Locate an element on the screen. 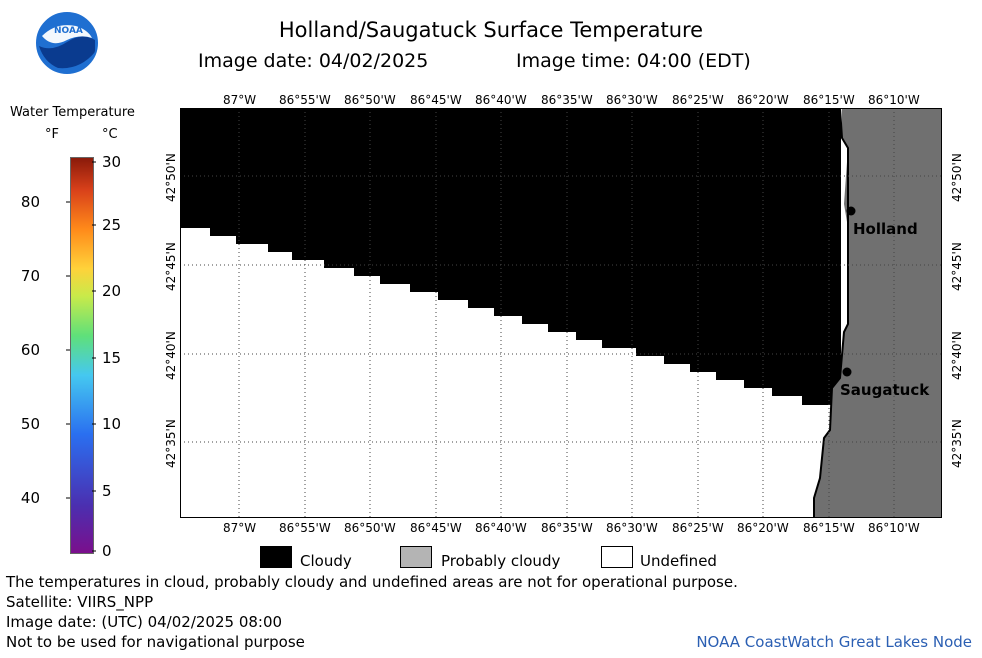 This screenshot has width=982, height=658. lon-bottom-86-30w: 86°30'W is located at coordinates (632, 528).